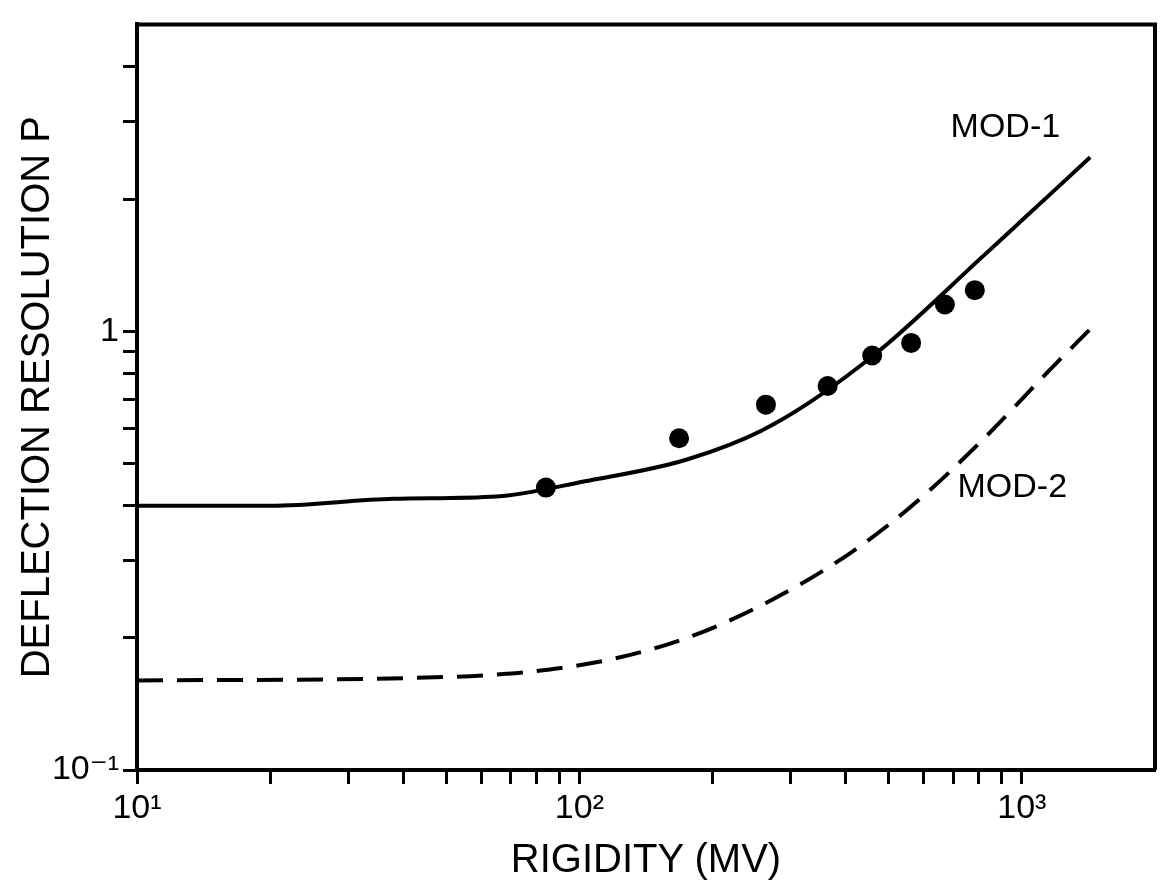  I want to click on series-label: MOD-2, so click(1012, 485).